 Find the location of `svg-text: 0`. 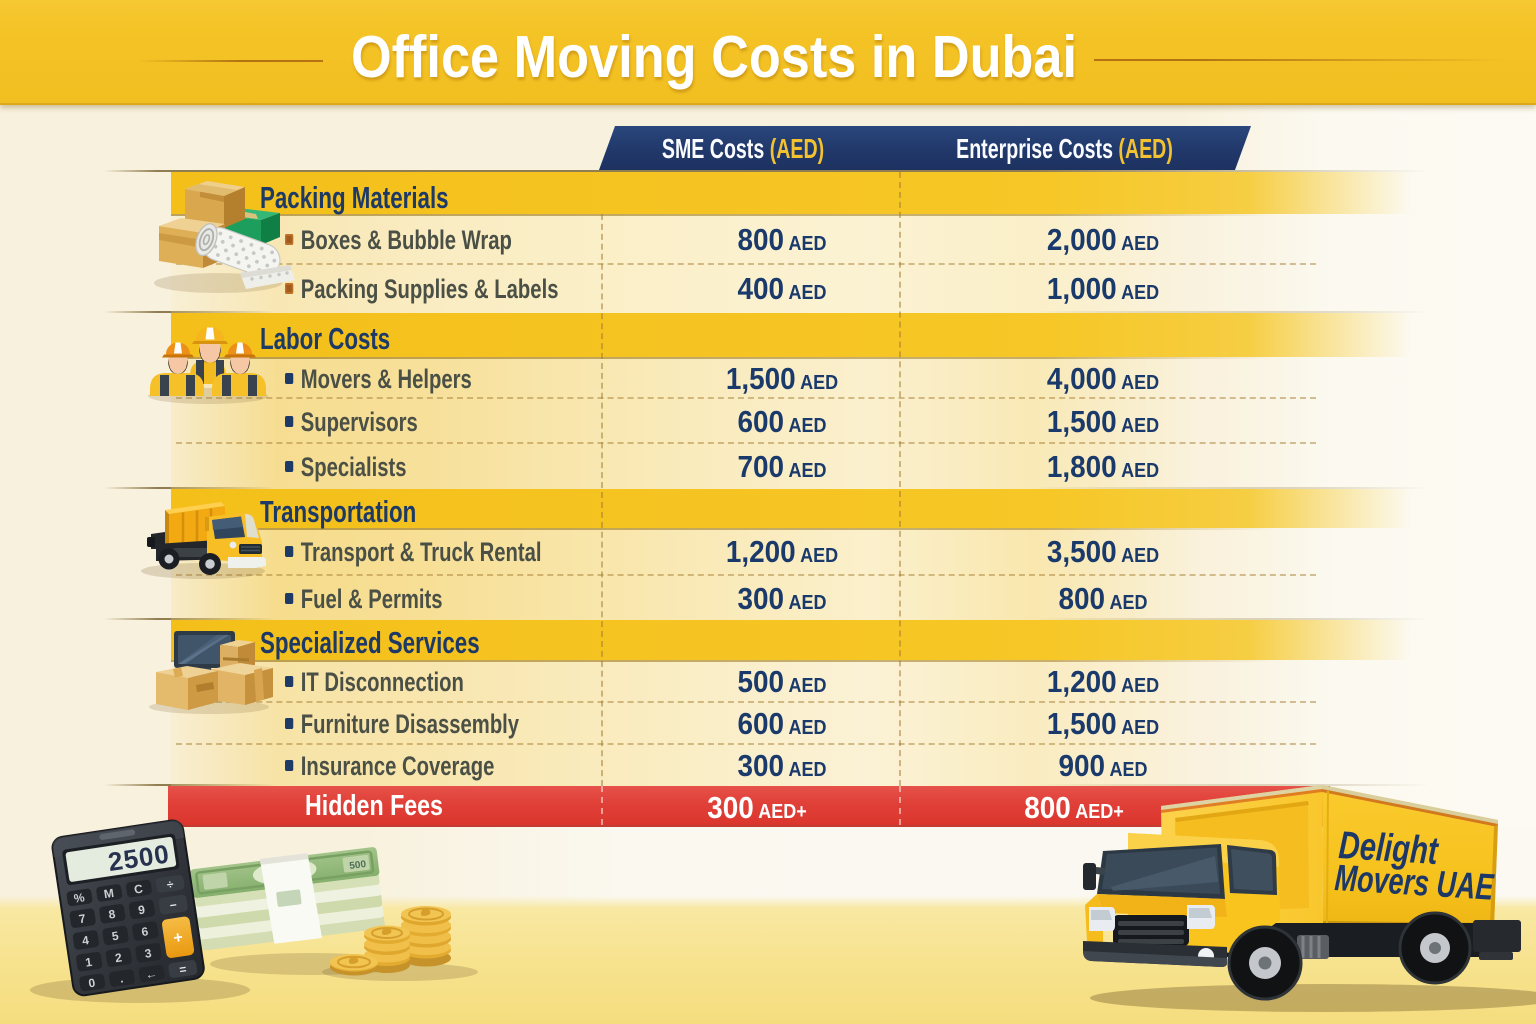

svg-text: 0 is located at coordinates (92, 983).